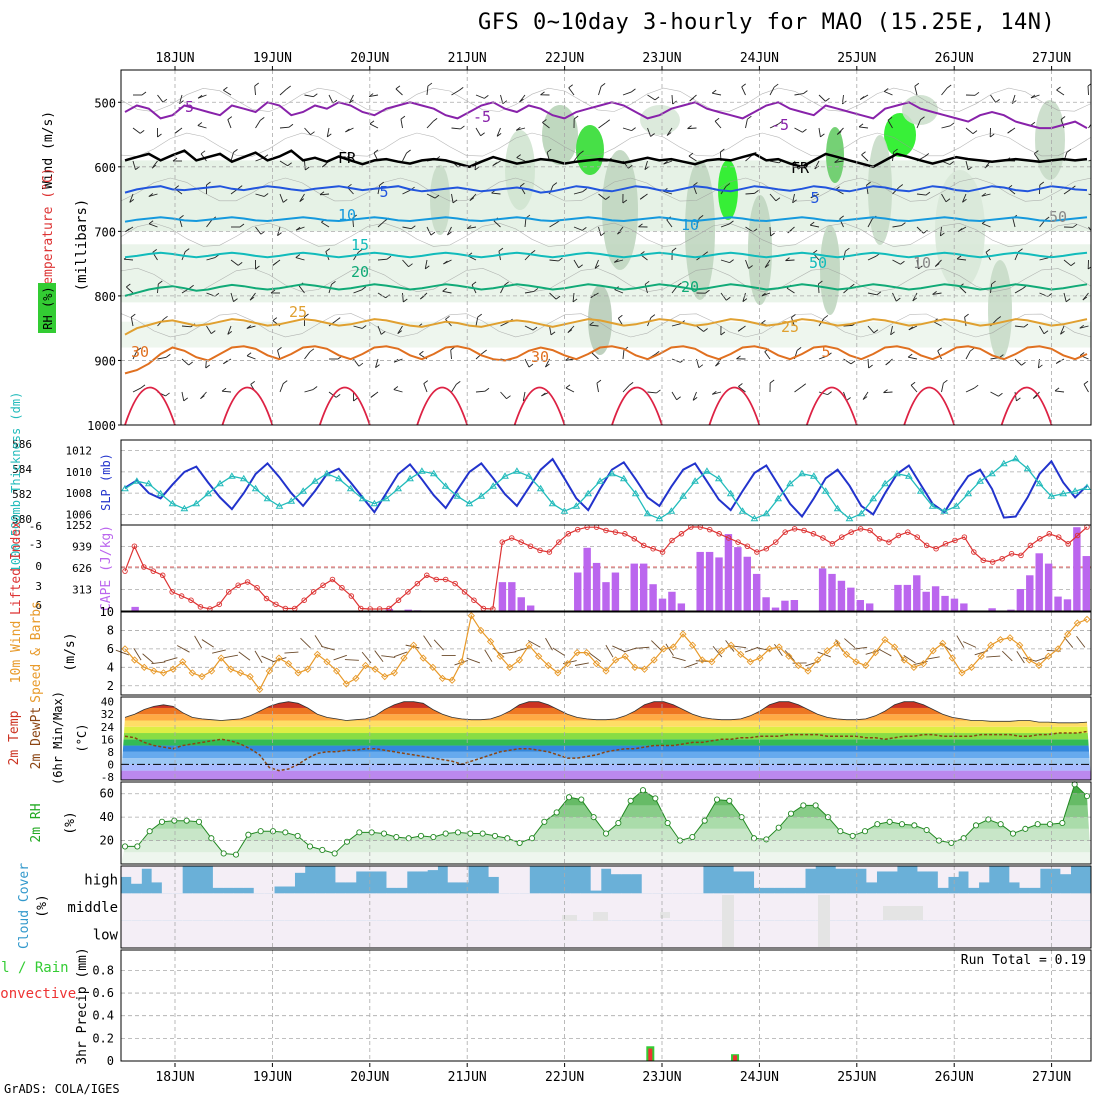  What do you see at coordinates (16, 482) in the screenshot?
I see `thickness-axis-label: 1000-500mb Thickness (dm)` at bounding box center [16, 482].